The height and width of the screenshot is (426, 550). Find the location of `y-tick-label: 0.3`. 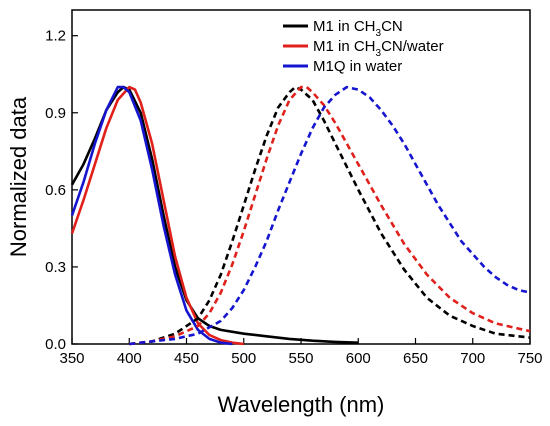

y-tick-label: 0.3 is located at coordinates (55, 267).